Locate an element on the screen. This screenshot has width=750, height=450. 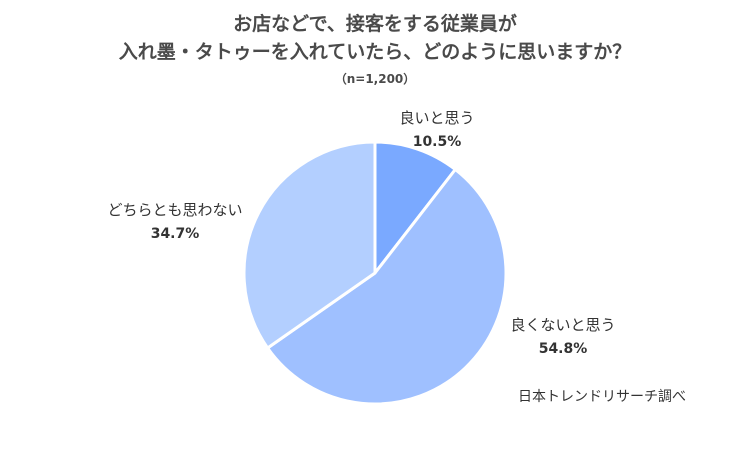
slice-value-not-good: 54.8% is located at coordinates (563, 349).